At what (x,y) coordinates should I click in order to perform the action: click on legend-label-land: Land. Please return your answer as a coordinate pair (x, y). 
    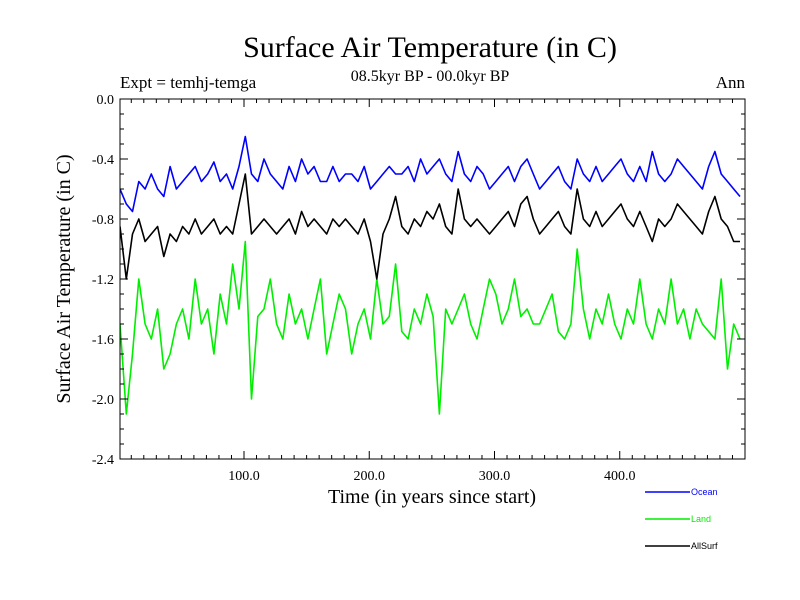
    Looking at the image, I should click on (701, 519).